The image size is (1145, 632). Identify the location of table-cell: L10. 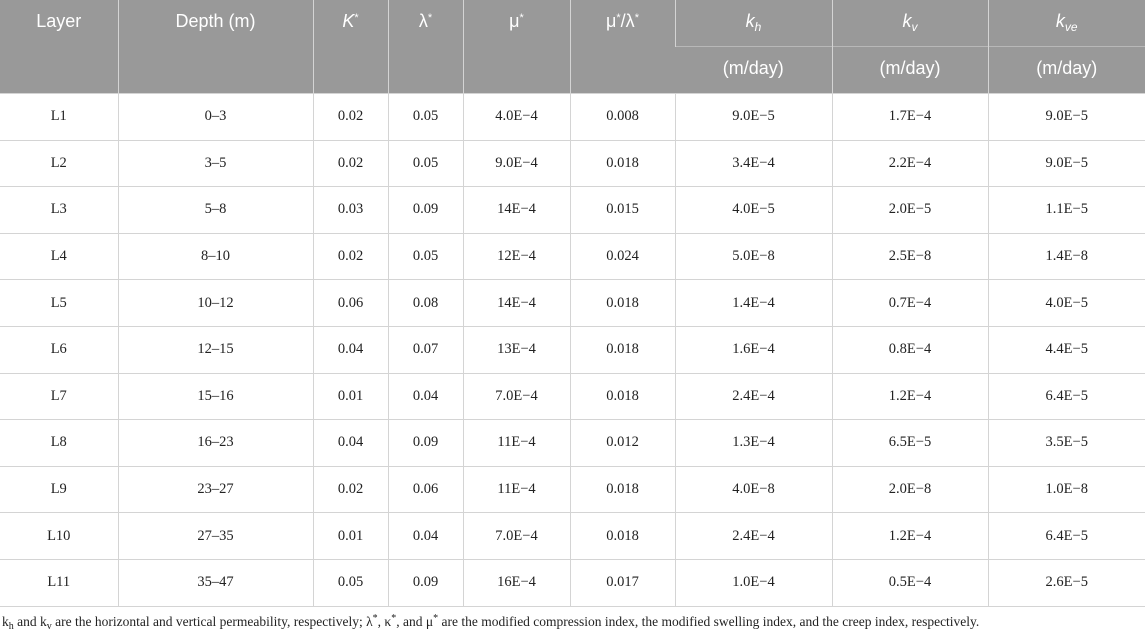
(59, 536).